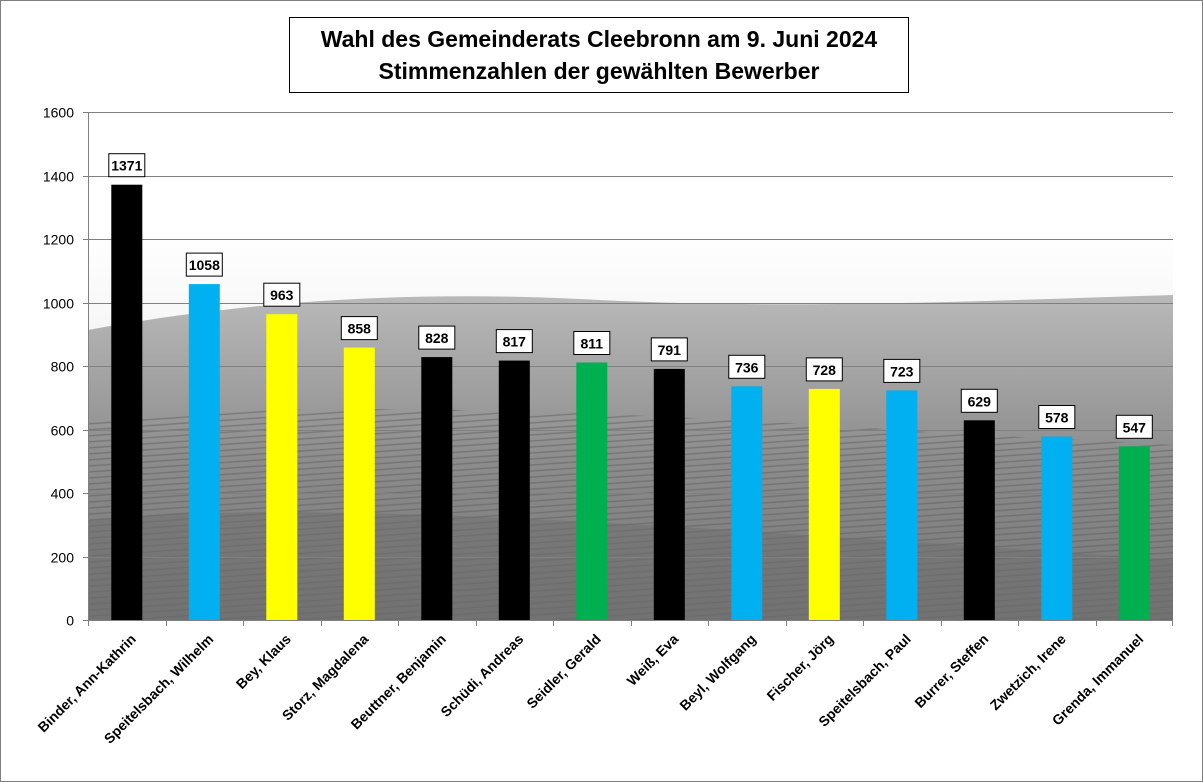 This screenshot has height=782, width=1203. I want to click on y-tick-label: 1000, so click(58, 304).